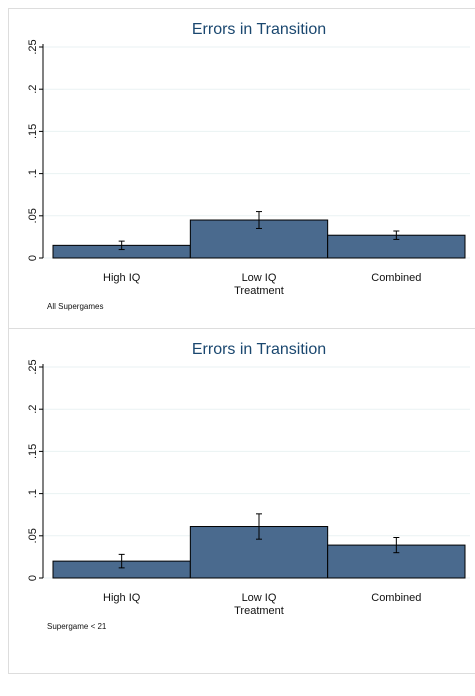  I want to click on note: Supergame < 21, so click(77, 626).